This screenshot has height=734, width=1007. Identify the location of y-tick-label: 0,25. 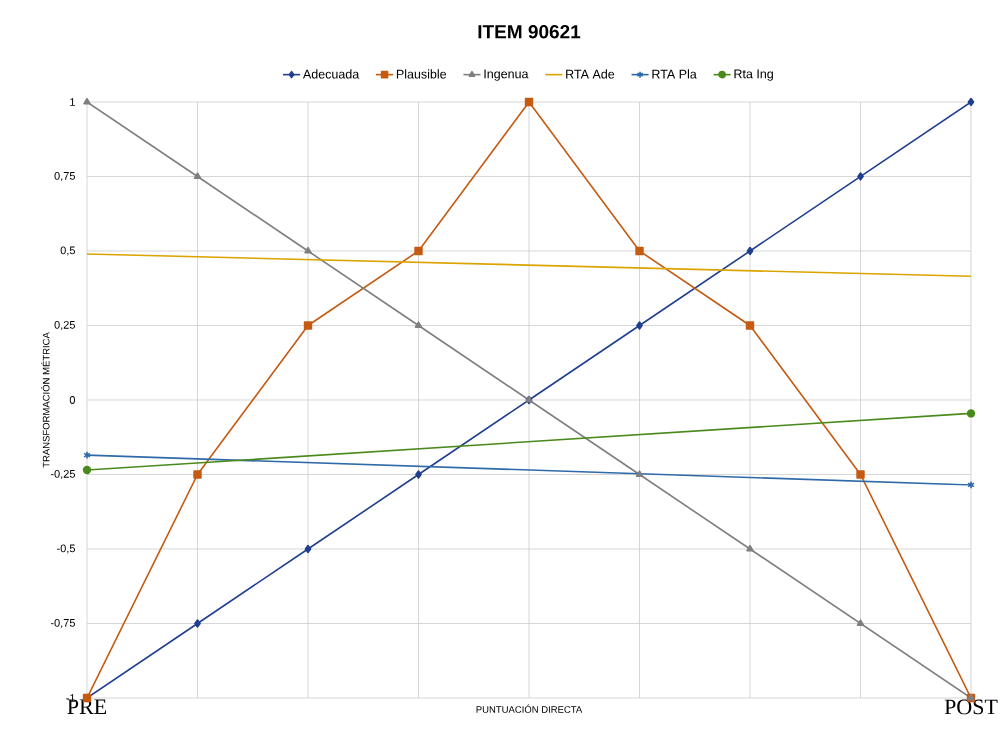
(64, 325).